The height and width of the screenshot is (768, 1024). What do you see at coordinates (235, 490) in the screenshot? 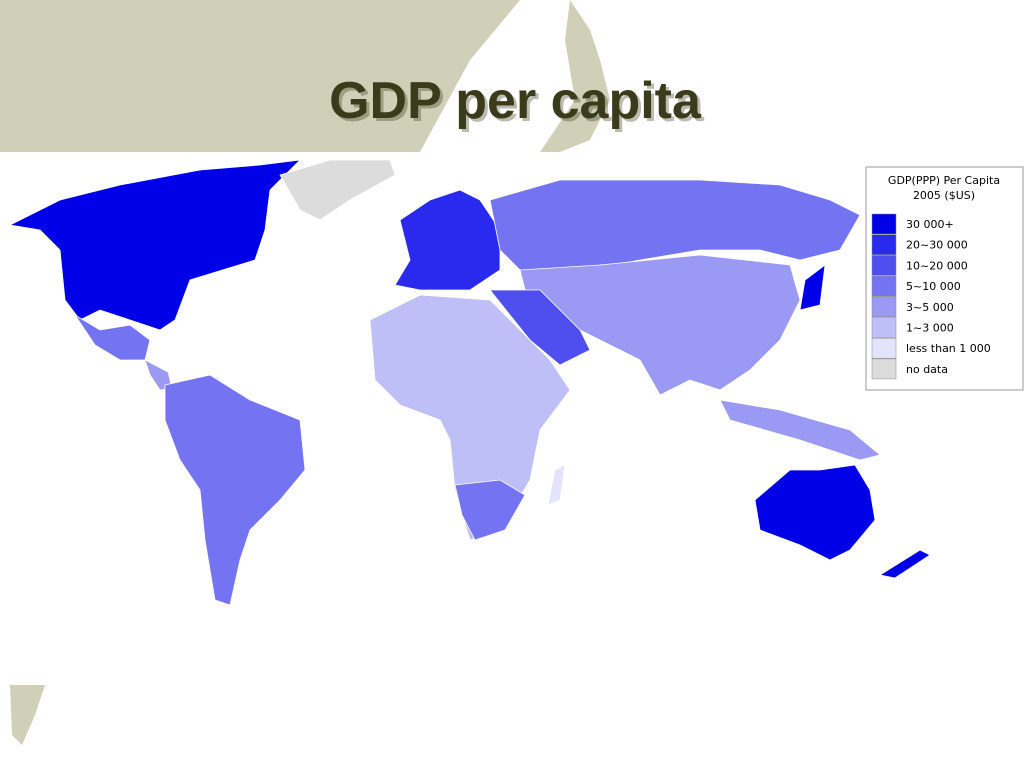
I see `south-america` at bounding box center [235, 490].